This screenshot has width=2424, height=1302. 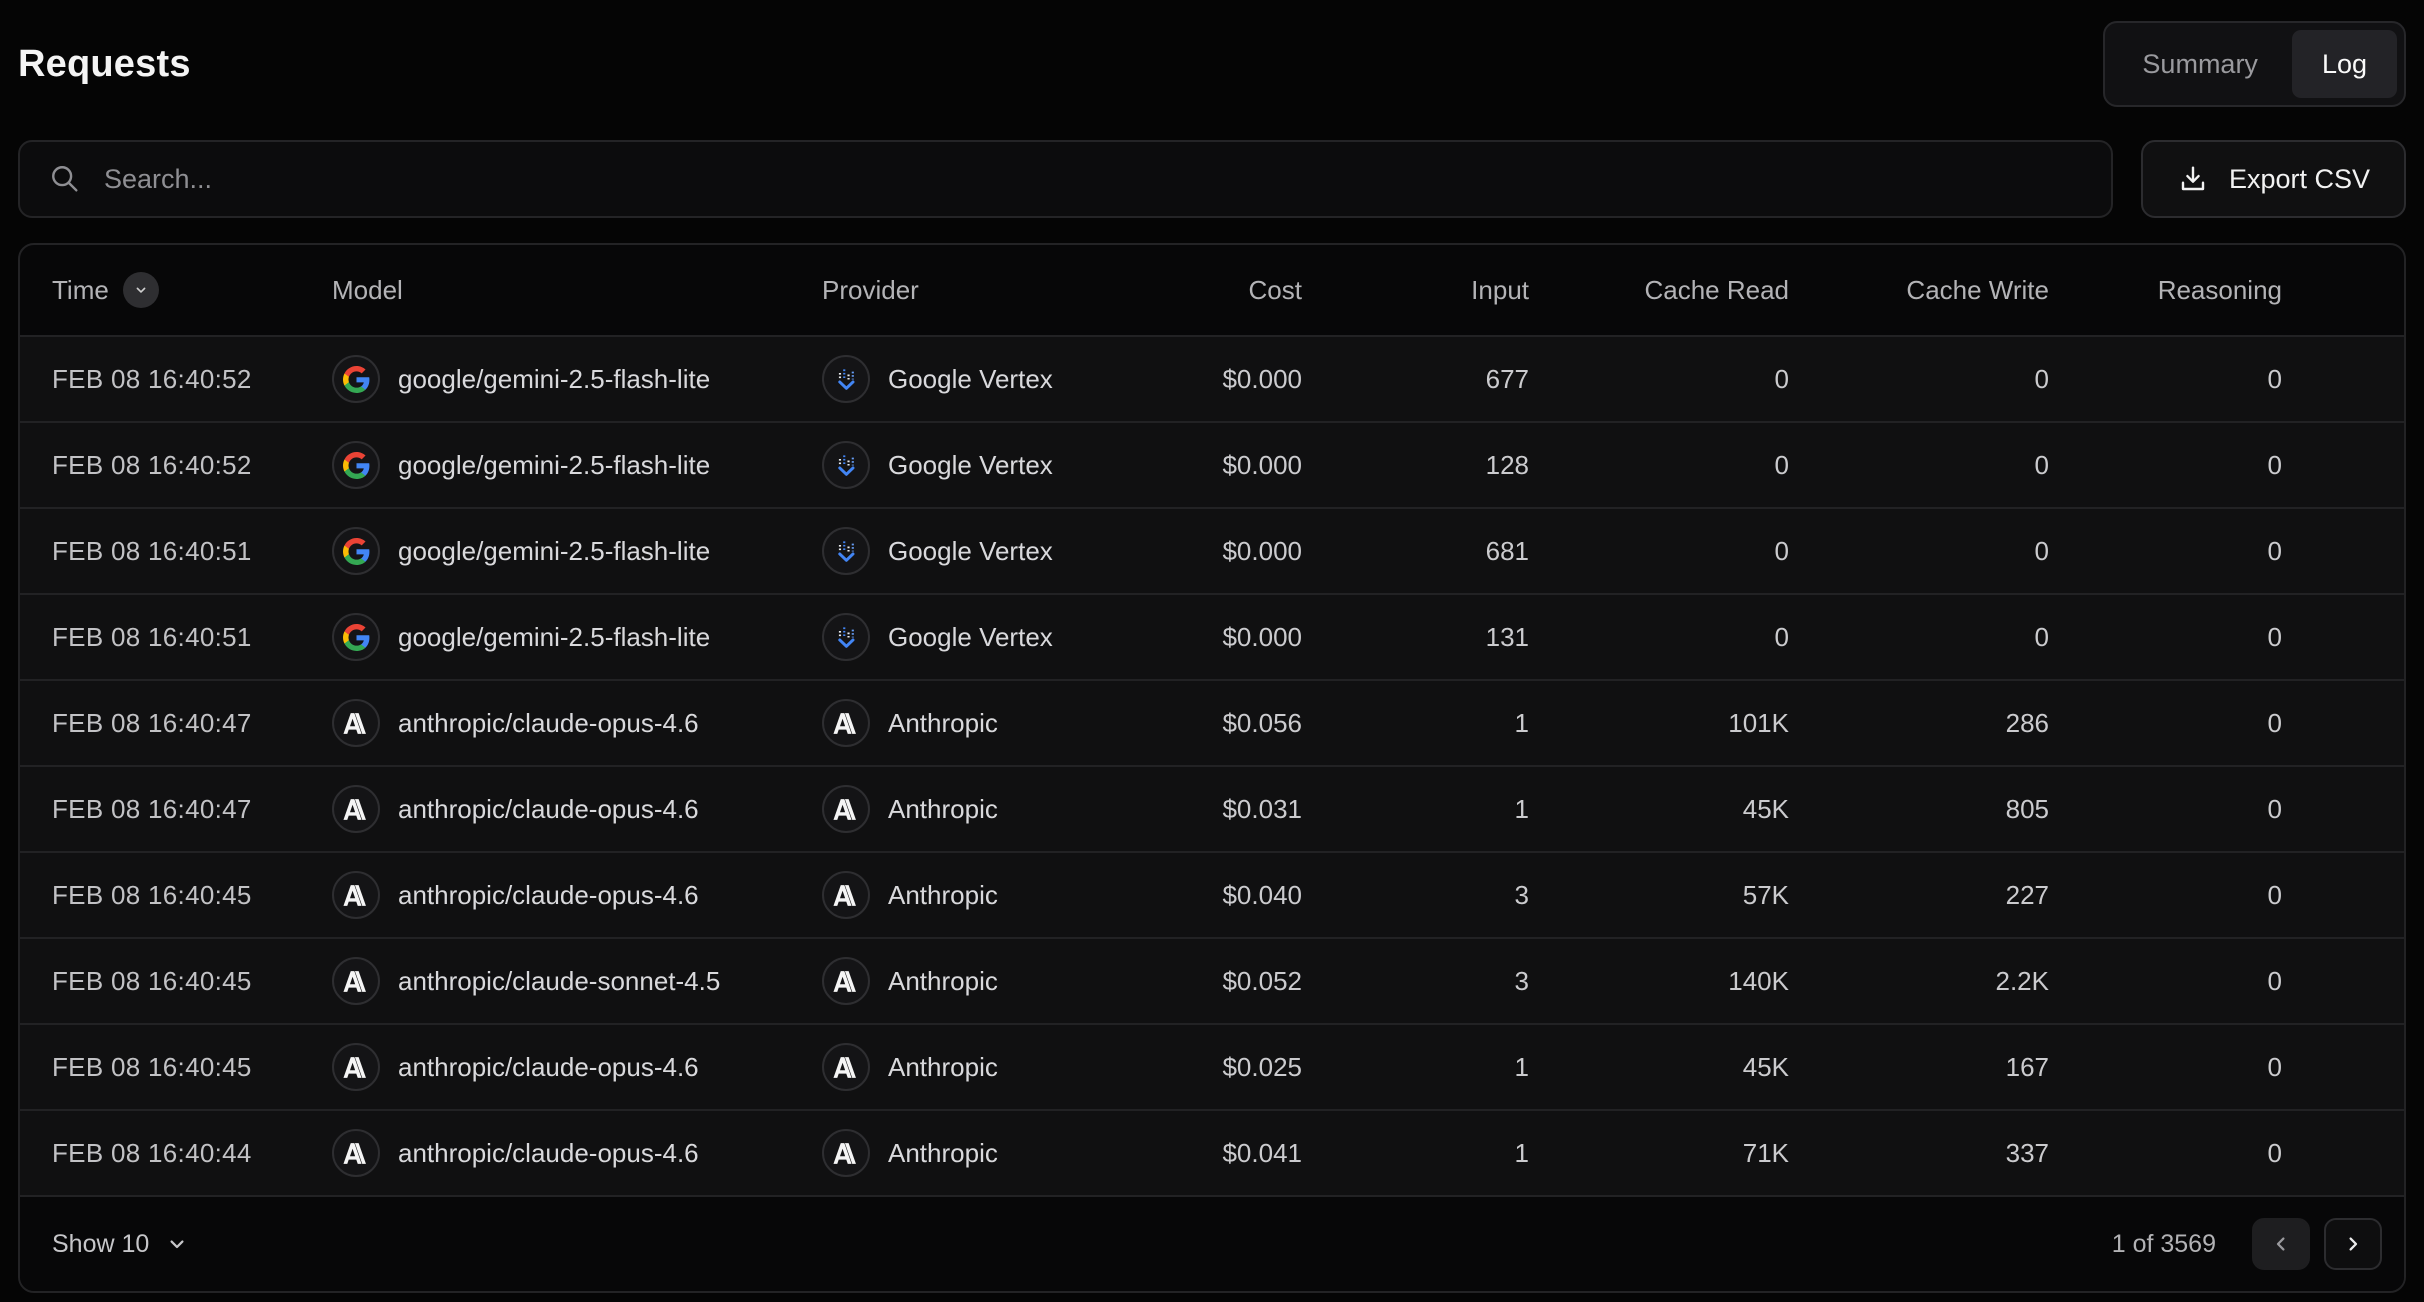 I want to click on cell-cost: $0.041, so click(x=1262, y=1152).